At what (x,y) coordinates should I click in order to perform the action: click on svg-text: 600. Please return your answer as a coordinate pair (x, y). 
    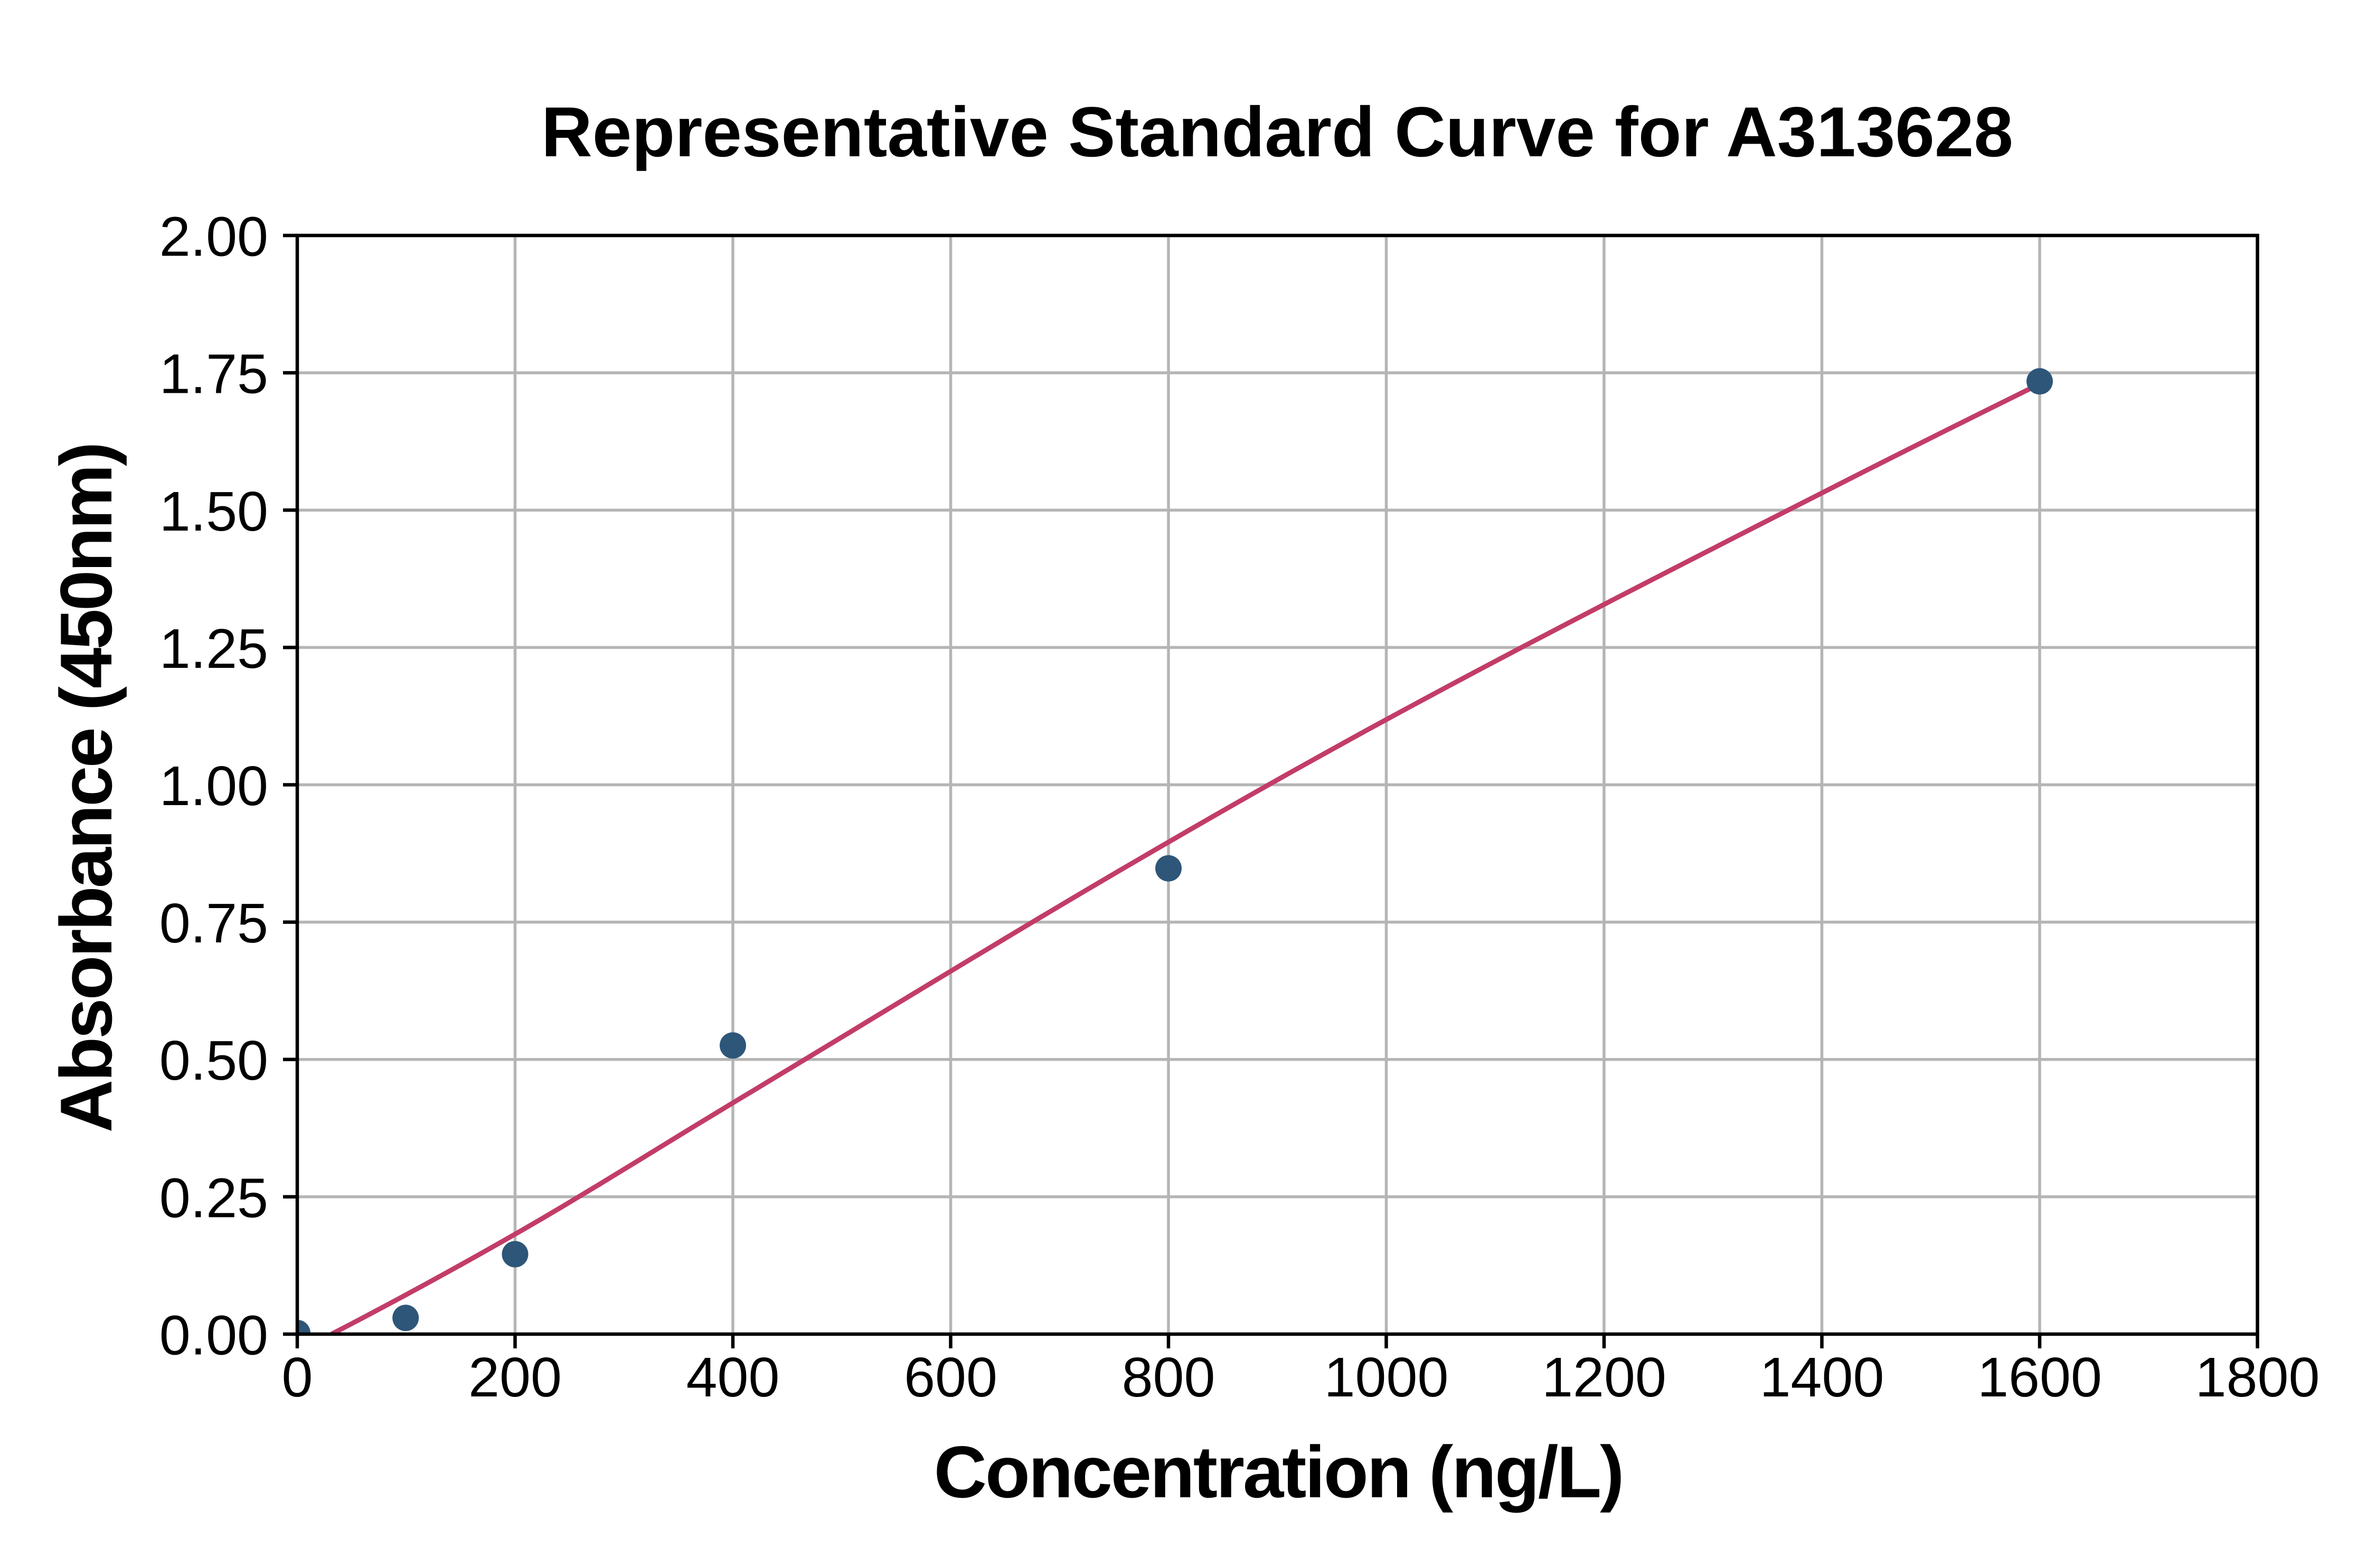
    Looking at the image, I should click on (951, 1377).